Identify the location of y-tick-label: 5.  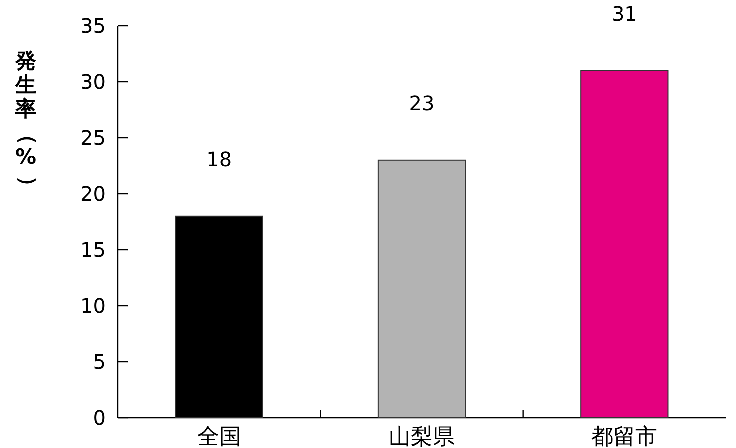
(99, 362).